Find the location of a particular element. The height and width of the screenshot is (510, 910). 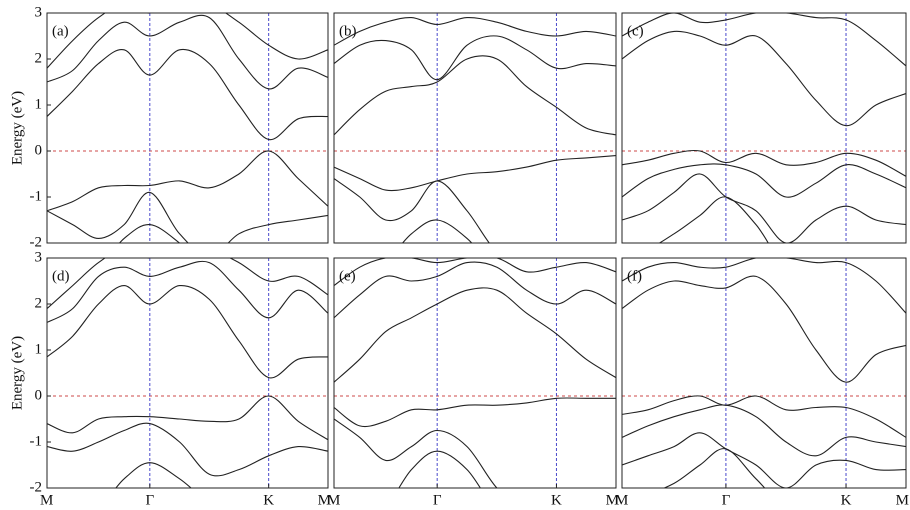

panel-label: (e) is located at coordinates (347, 276).